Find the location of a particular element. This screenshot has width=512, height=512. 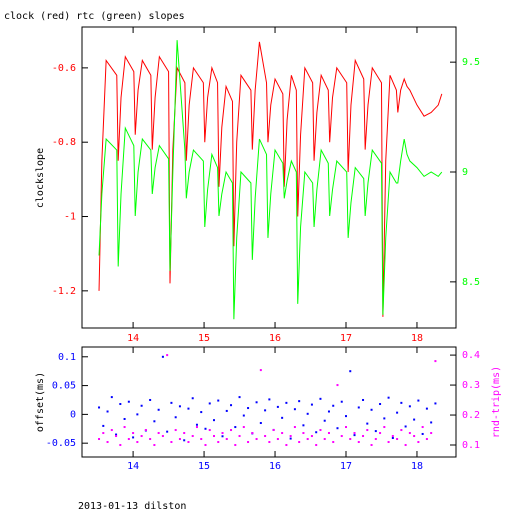

x-tick-label: 18 is located at coordinates (417, 466).